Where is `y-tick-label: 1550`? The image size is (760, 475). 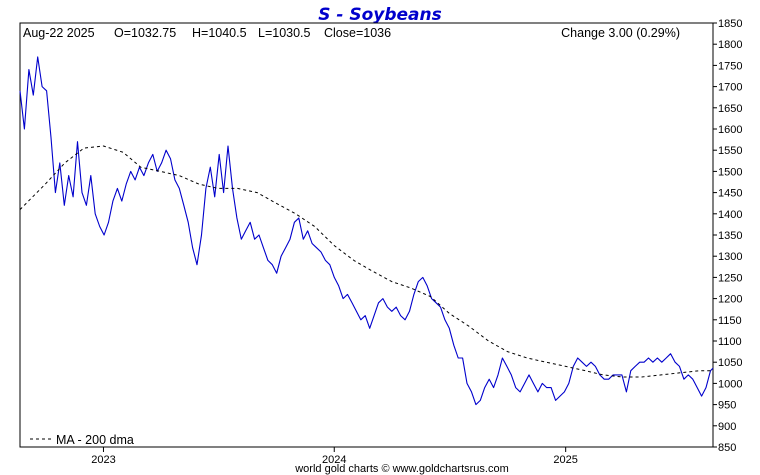
y-tick-label: 1550 is located at coordinates (730, 151).